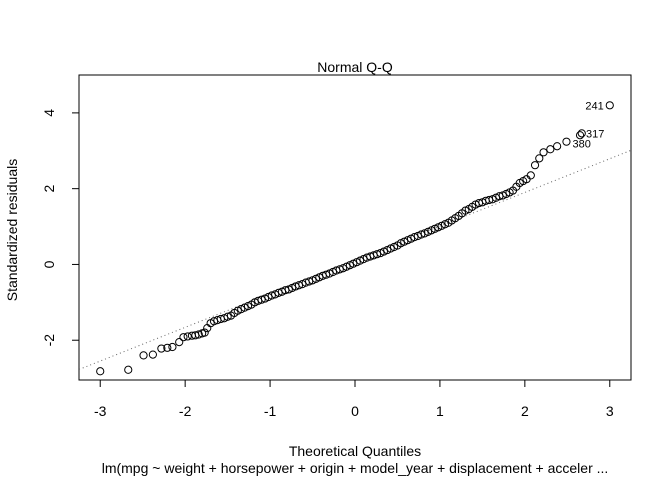 The width and height of the screenshot is (672, 480). Describe the element at coordinates (595, 134) in the screenshot. I see `point-label: 317` at that location.